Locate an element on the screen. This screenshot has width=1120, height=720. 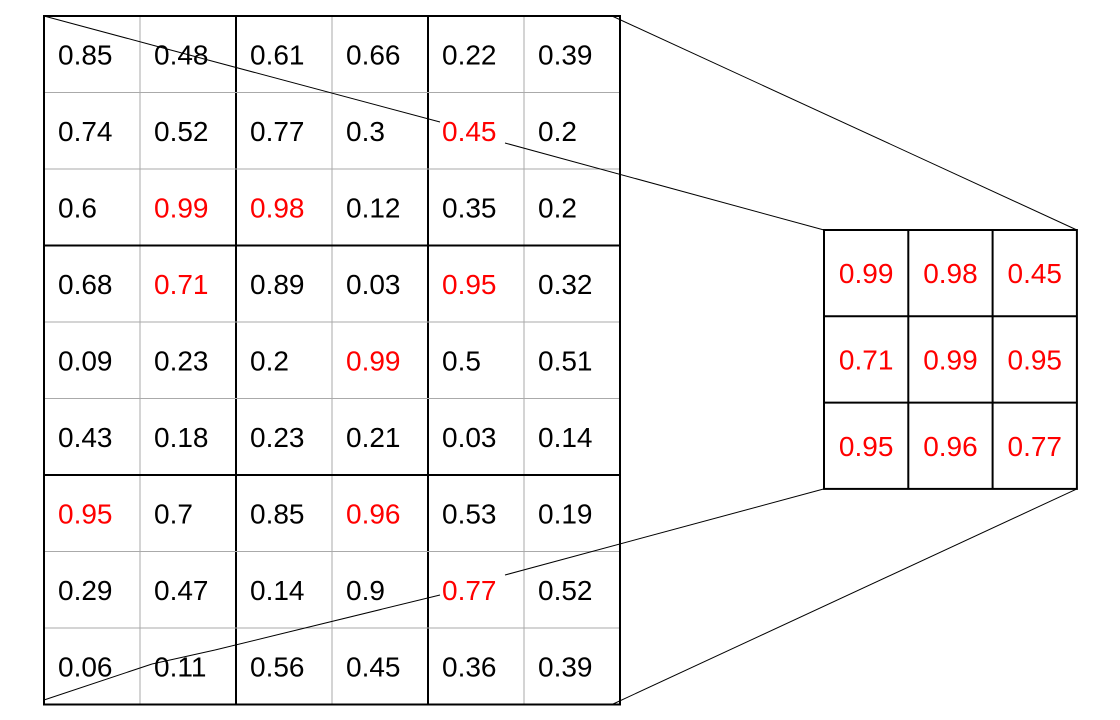
input-cell-value: 0.11 is located at coordinates (180, 666).